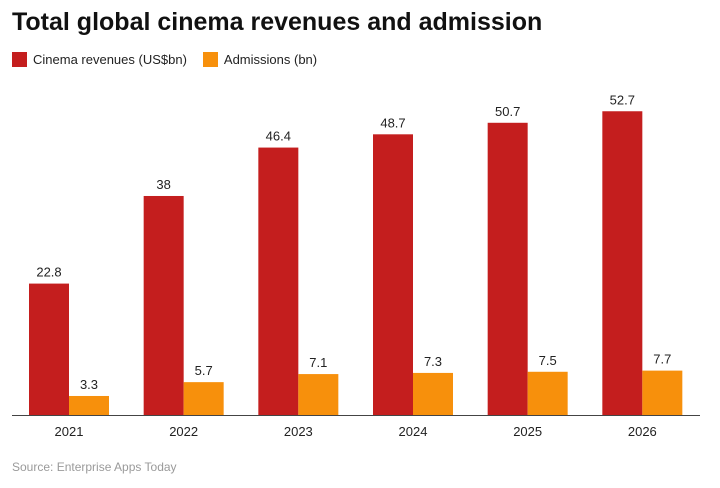 Image resolution: width=720 pixels, height=488 pixels. Describe the element at coordinates (19, 59) in the screenshot. I see `legend-swatch-revenues` at that location.